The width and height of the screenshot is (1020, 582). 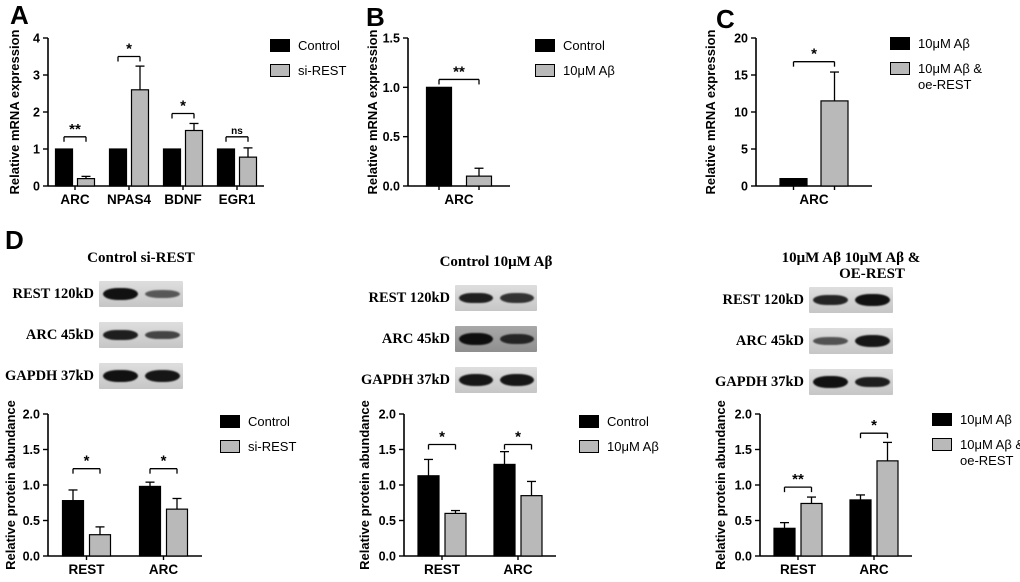 What do you see at coordinates (798, 569) in the screenshot?
I see `category-label: REST` at bounding box center [798, 569].